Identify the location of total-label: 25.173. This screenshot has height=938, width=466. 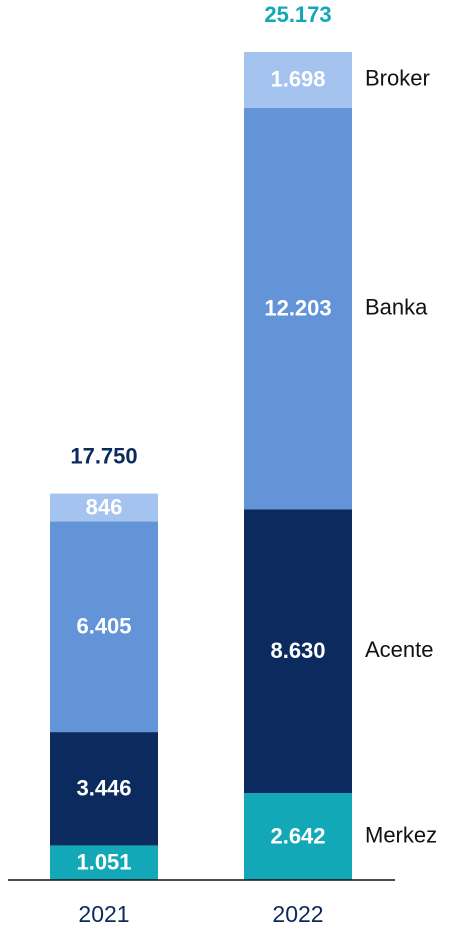
(297, 14).